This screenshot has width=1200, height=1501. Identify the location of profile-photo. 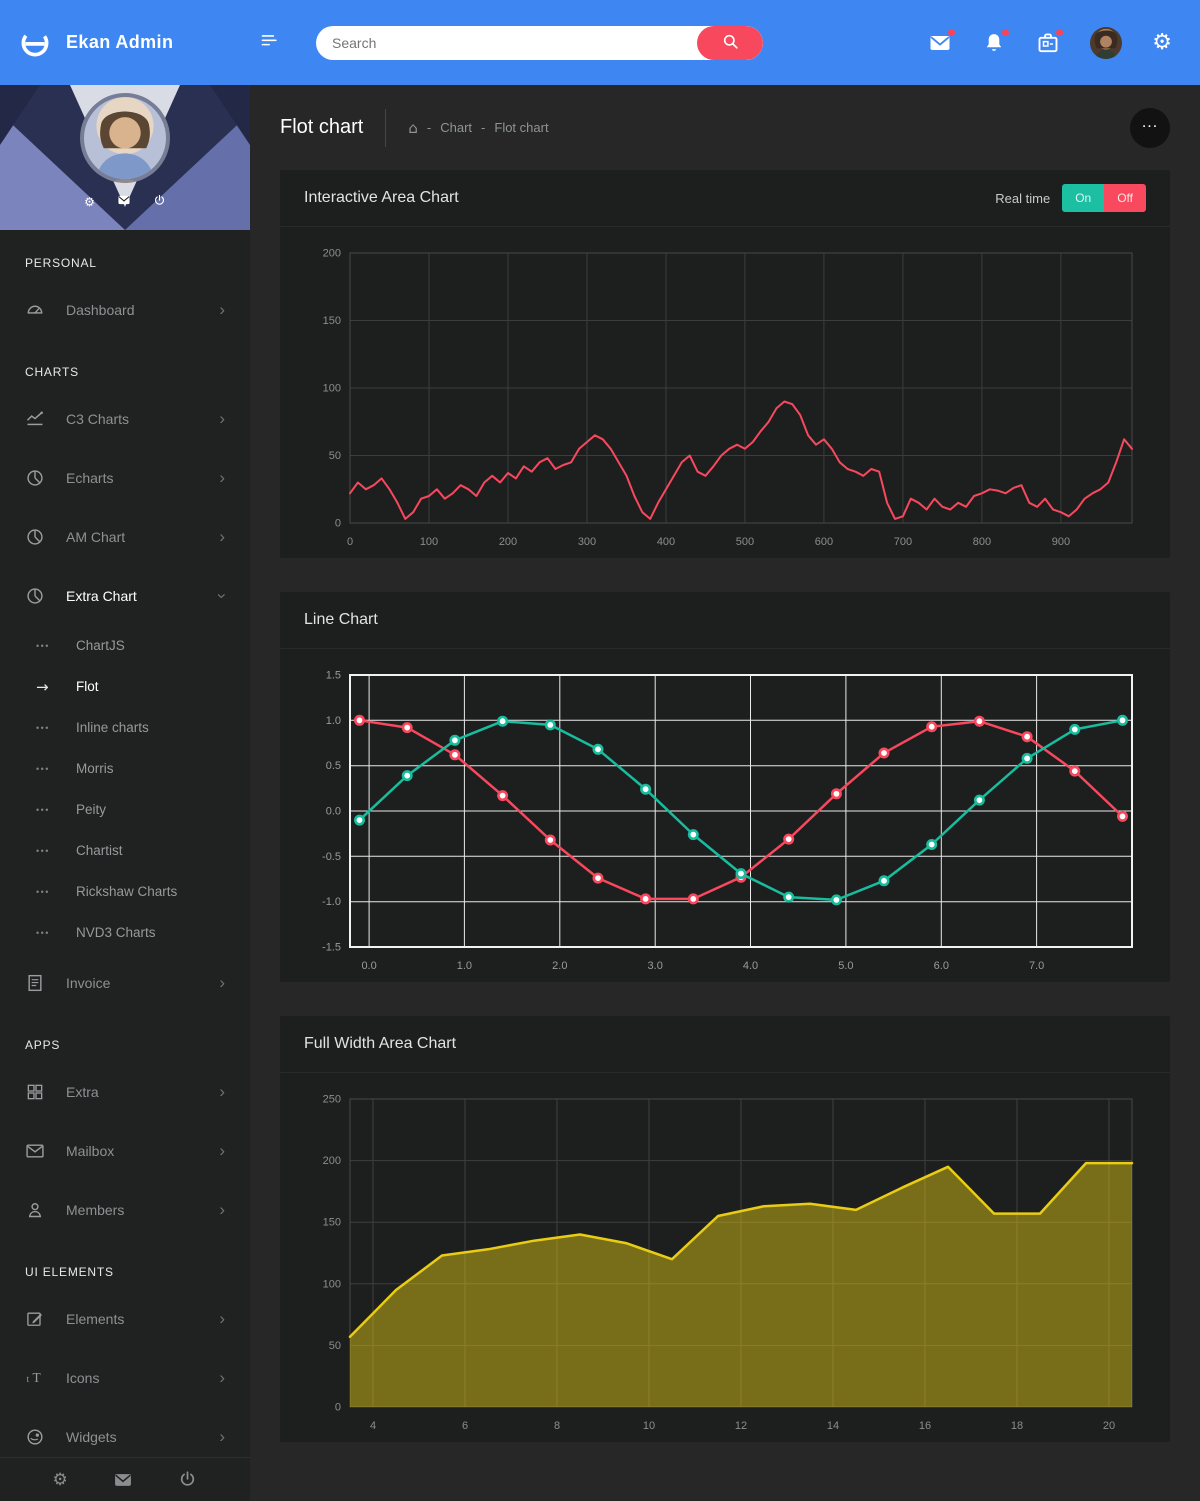
(125, 138).